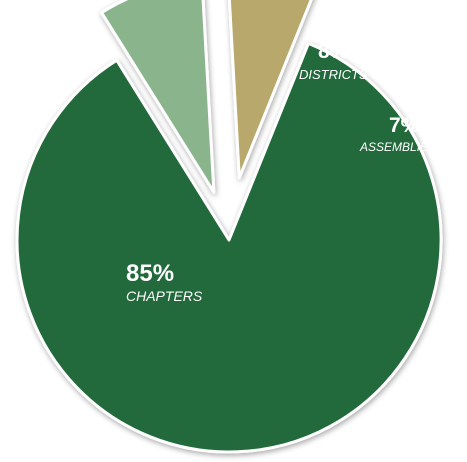 The image size is (467, 462). I want to click on slice-value-assemblies: 7%, so click(404, 125).